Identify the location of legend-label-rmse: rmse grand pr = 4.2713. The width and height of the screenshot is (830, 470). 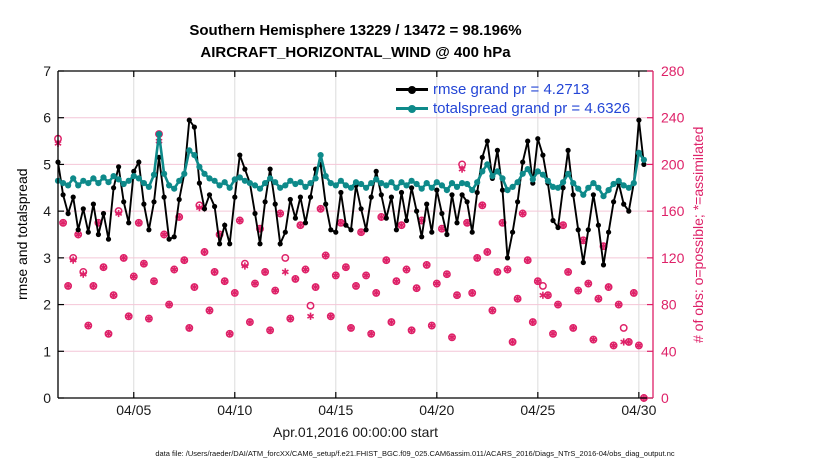
(511, 89).